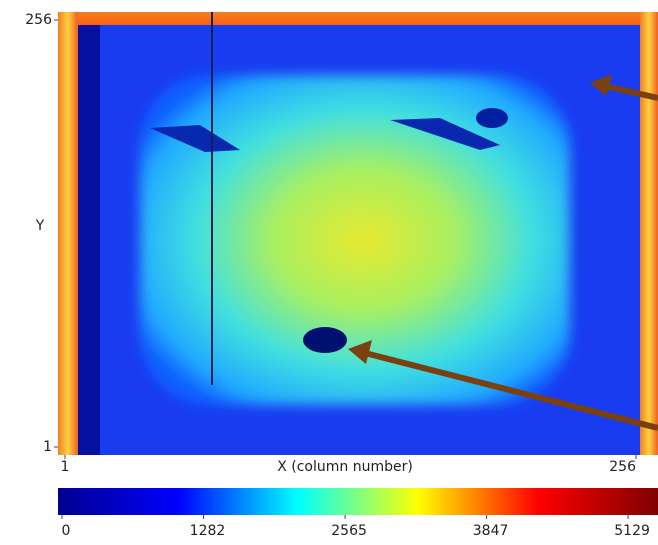 The width and height of the screenshot is (658, 545). I want to click on x-tick-label: 256, so click(622, 467).